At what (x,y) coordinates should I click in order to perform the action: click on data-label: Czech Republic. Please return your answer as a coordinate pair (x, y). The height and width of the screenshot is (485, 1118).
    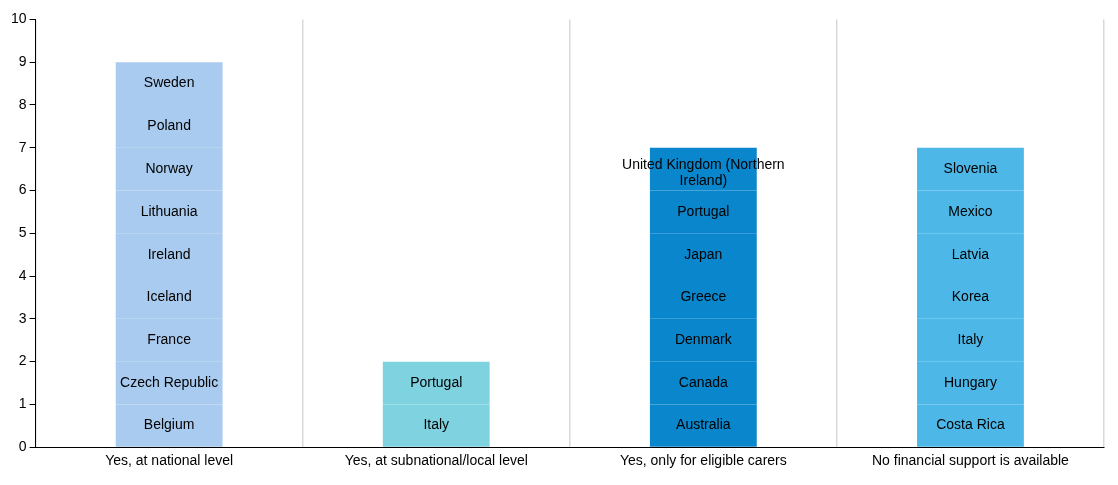
    Looking at the image, I should click on (169, 381).